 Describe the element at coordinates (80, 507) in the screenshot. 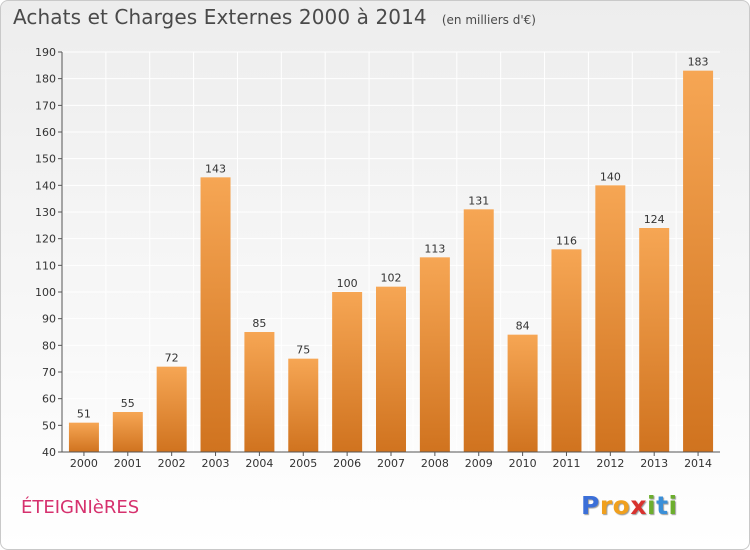

I see `commune-name: ÉTEIGNIèRES` at that location.